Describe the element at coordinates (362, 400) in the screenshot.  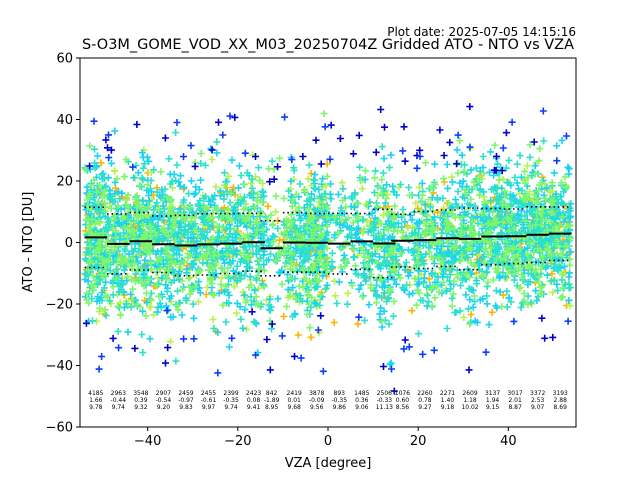
I see `bin-mean-label: 0.36` at that location.